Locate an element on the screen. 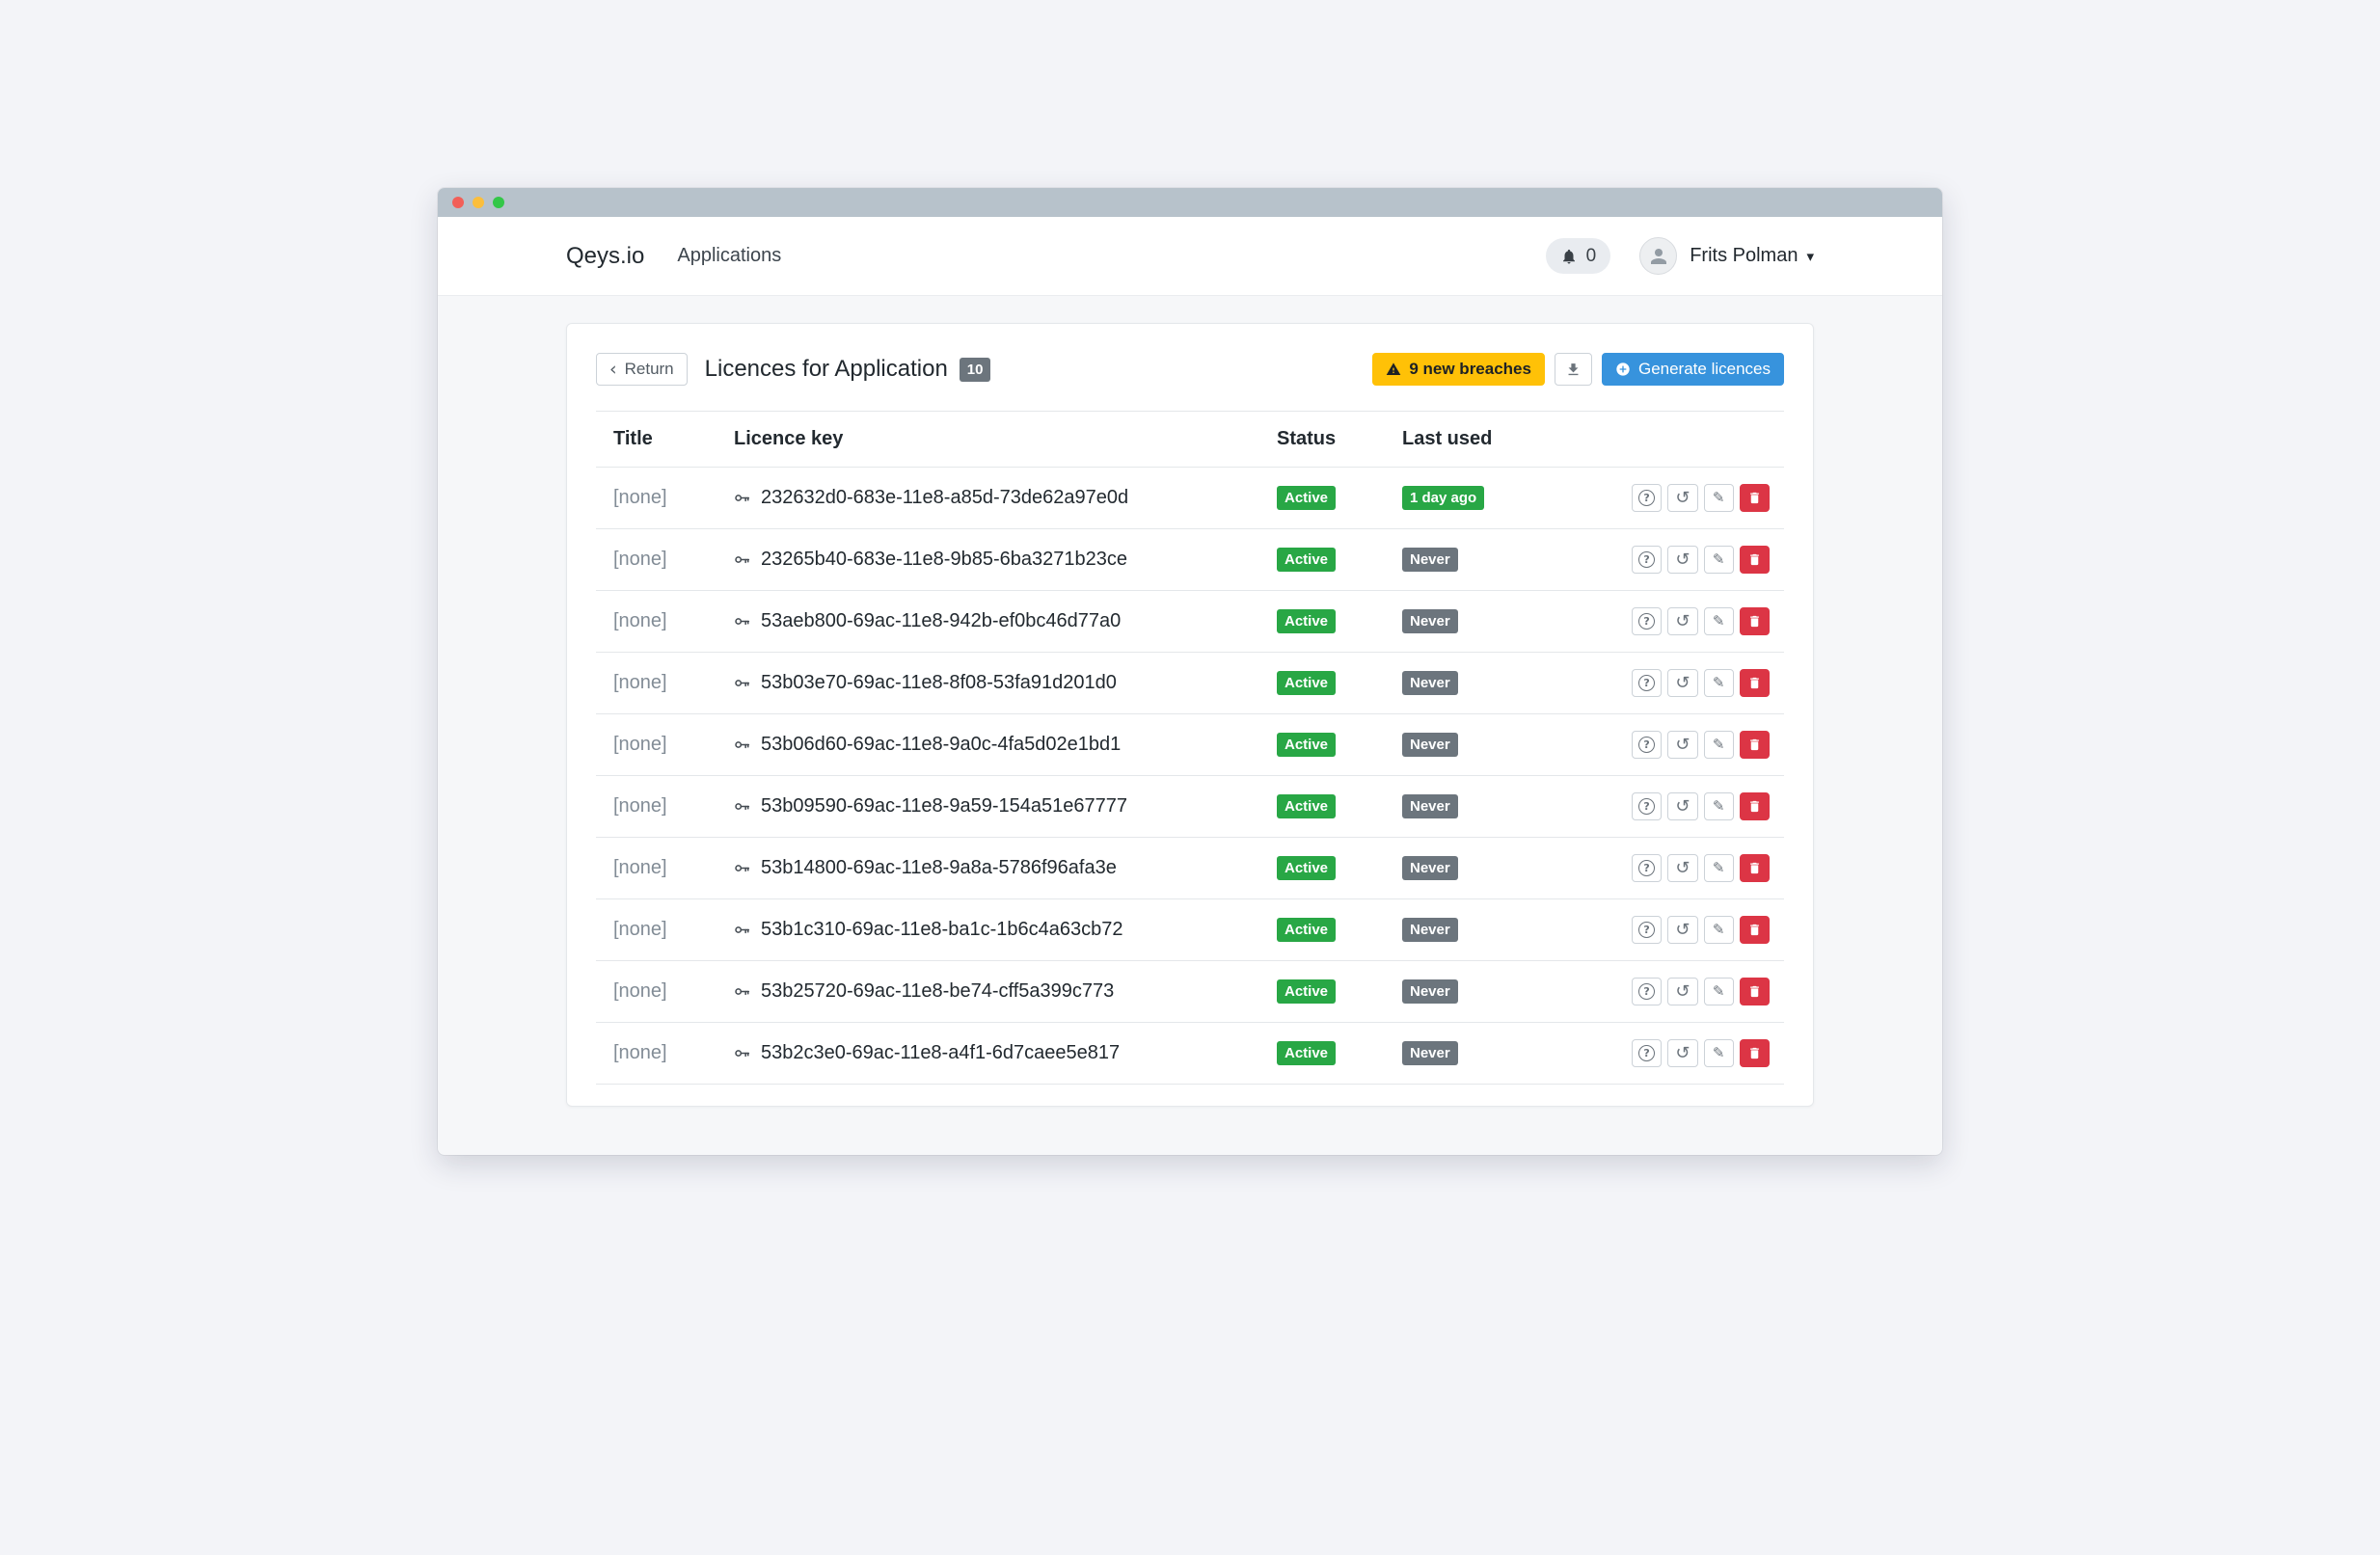  licence-key-cell: 53b09590-69ac-11e8-9a59-154a51e67777 is located at coordinates (988, 806).